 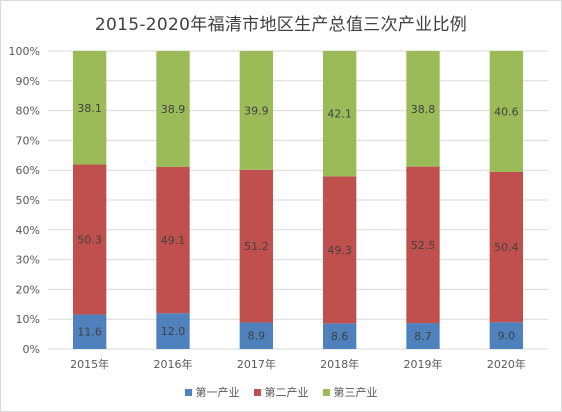 I want to click on data-label: 42.1, so click(x=339, y=114).